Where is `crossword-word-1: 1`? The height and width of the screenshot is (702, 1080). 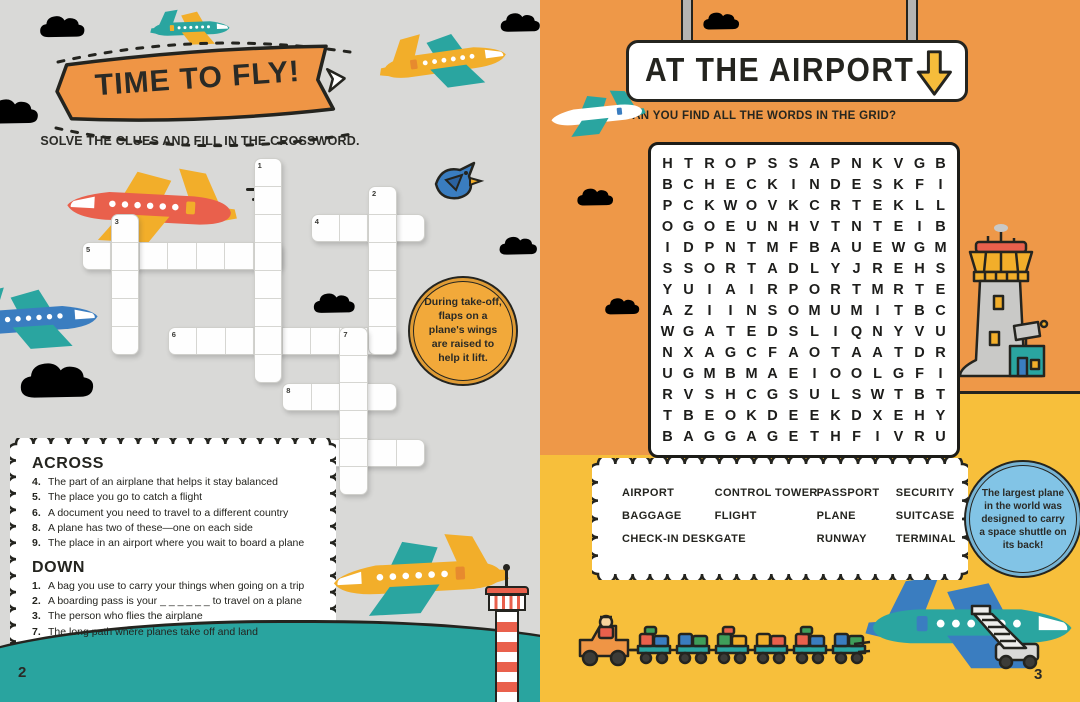 crossword-word-1: 1 is located at coordinates (268, 270).